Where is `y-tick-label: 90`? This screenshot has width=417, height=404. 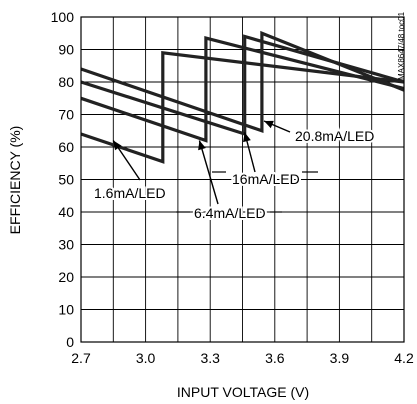
y-tick-label: 90 is located at coordinates (66, 50).